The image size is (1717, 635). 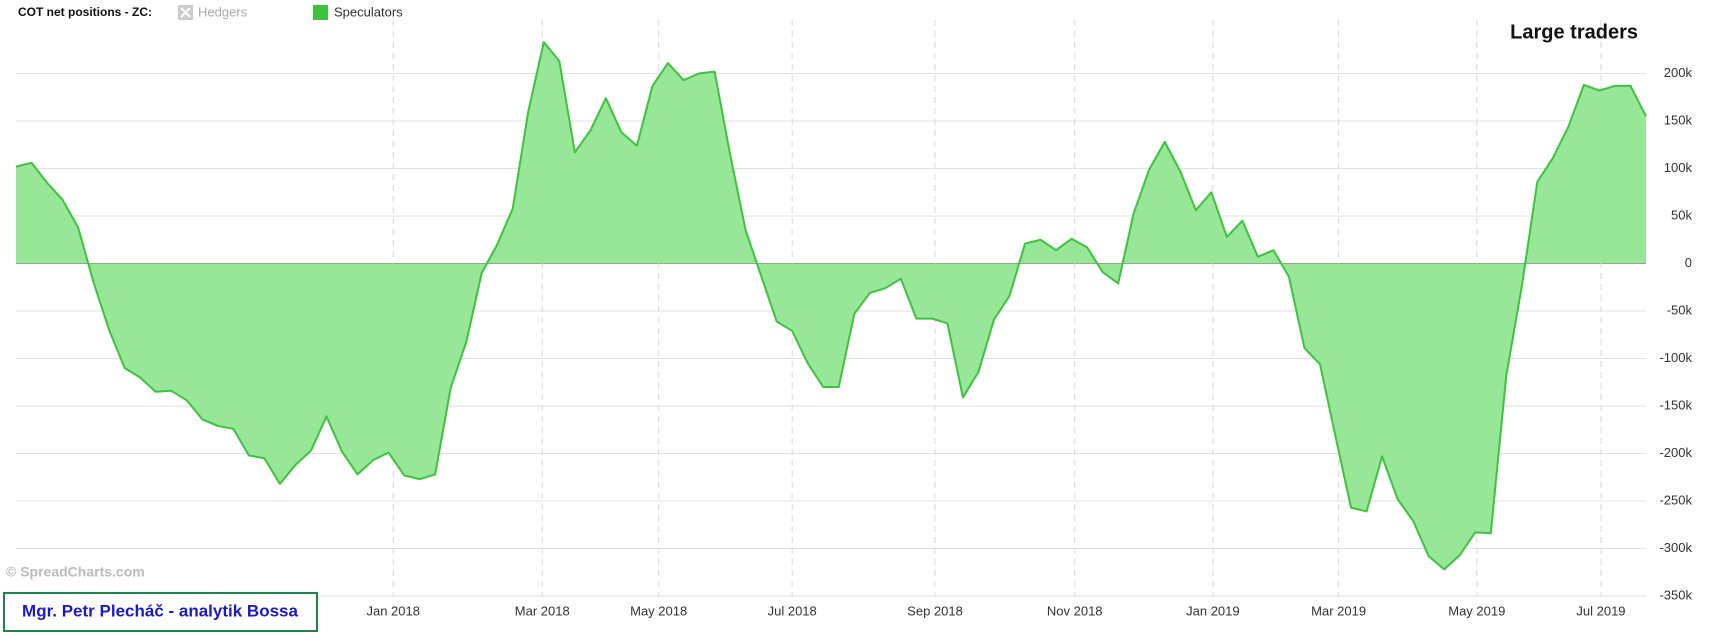 What do you see at coordinates (792, 610) in the screenshot?
I see `x-tick-label: Jul 2018` at bounding box center [792, 610].